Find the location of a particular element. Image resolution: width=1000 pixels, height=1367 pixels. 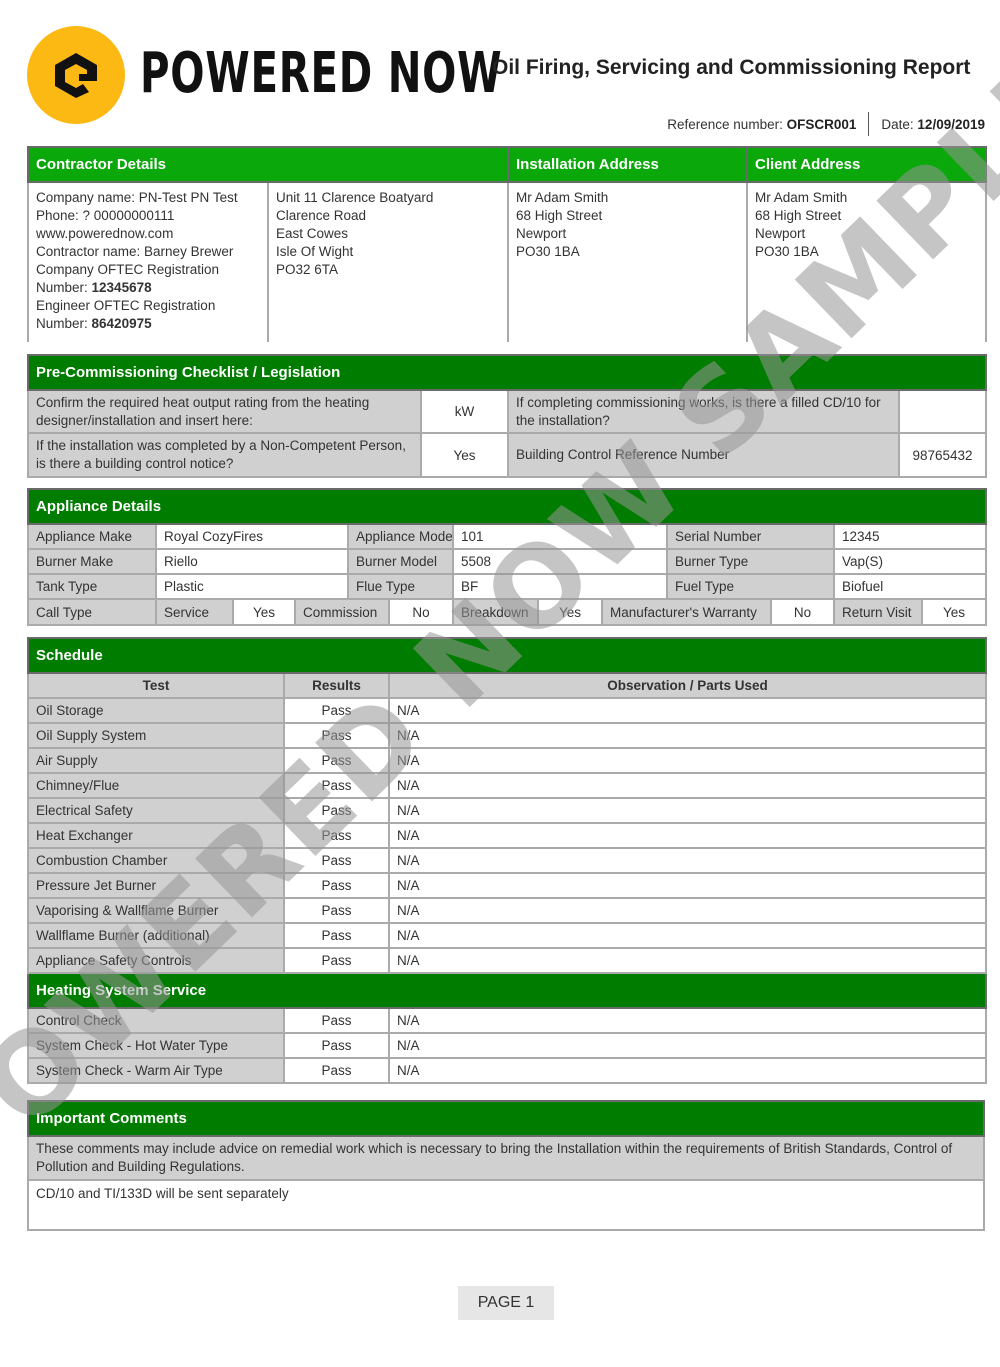

test-name: Control Check is located at coordinates (156, 1020).